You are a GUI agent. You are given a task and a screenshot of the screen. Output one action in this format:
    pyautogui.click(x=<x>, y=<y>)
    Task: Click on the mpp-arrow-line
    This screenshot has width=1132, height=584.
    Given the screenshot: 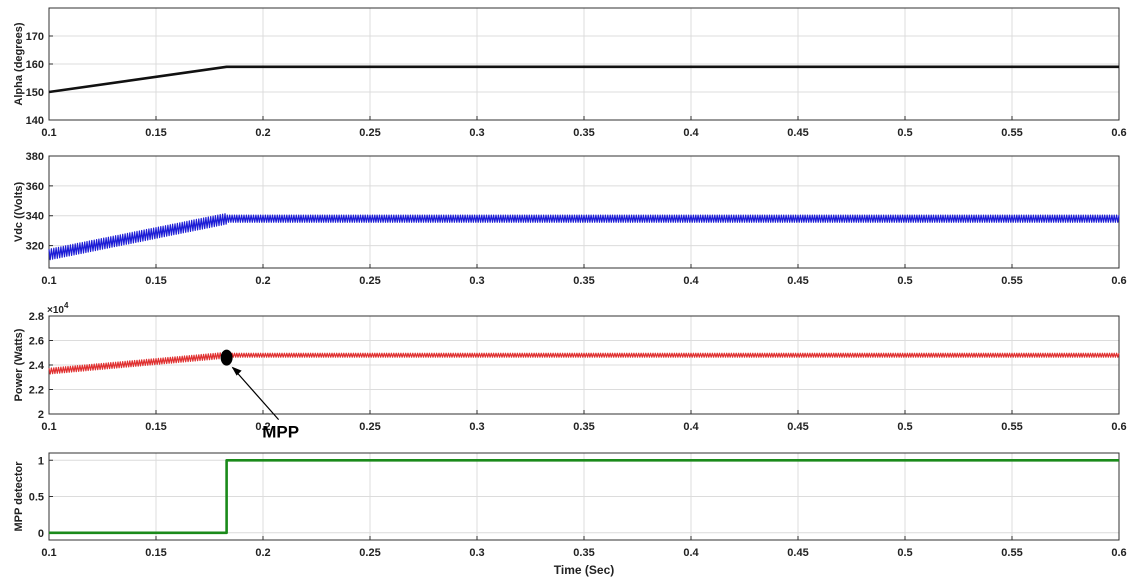 What is the action you would take?
    pyautogui.click(x=256, y=394)
    